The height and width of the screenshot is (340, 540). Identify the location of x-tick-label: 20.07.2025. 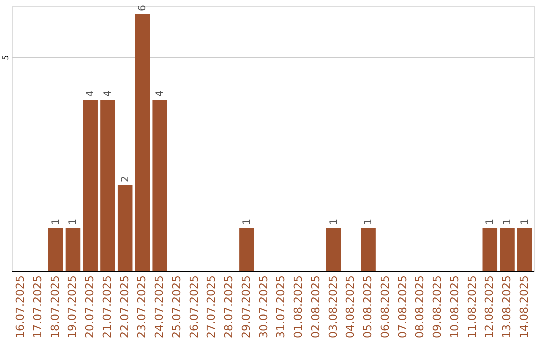
(90, 307).